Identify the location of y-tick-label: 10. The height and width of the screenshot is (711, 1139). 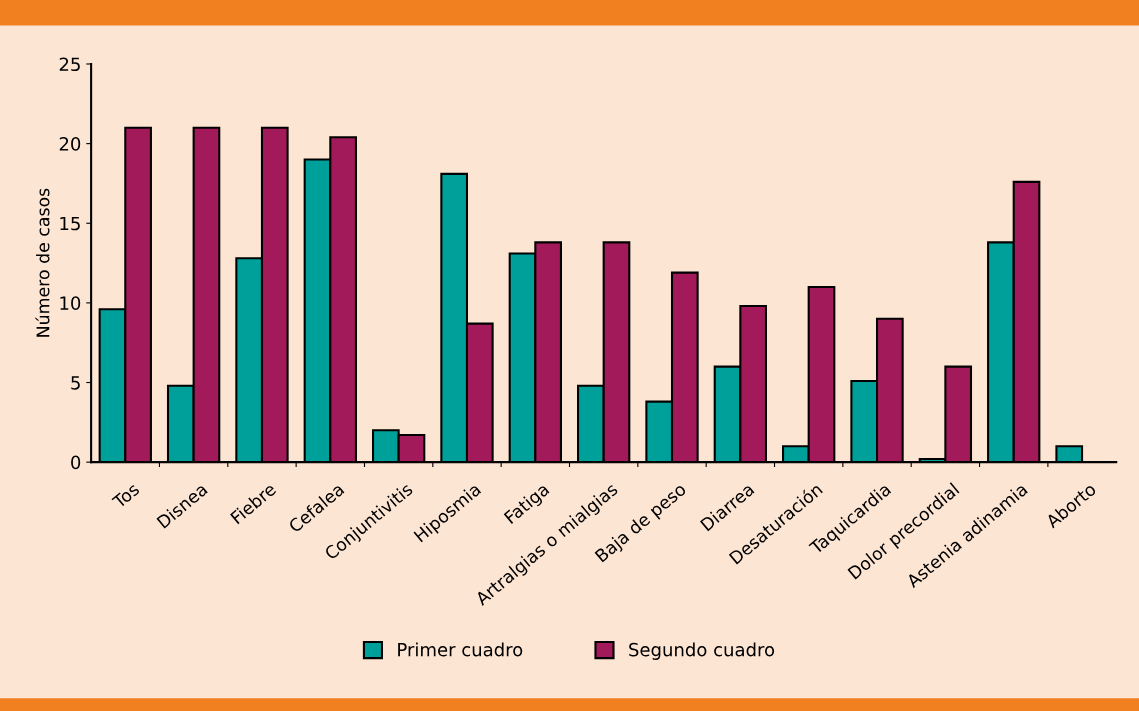
(70, 303).